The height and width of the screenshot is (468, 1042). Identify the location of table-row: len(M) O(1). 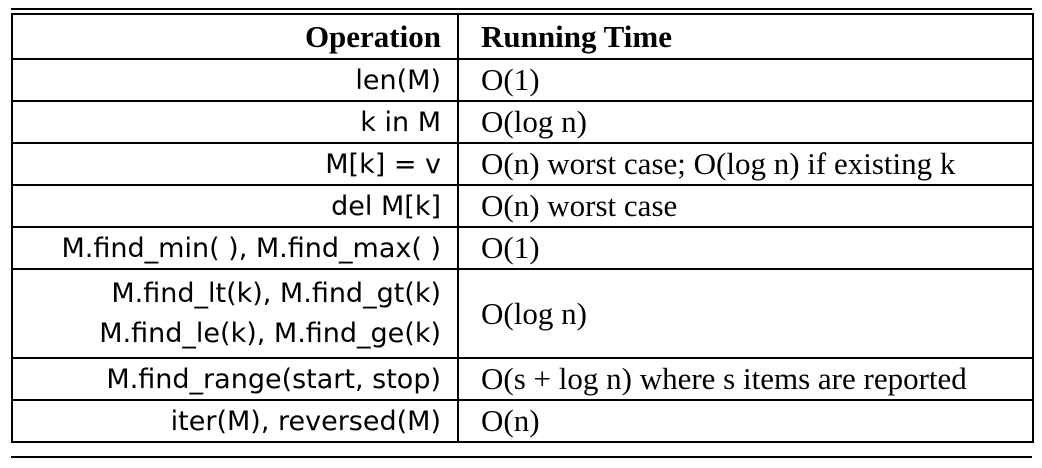
(522, 80).